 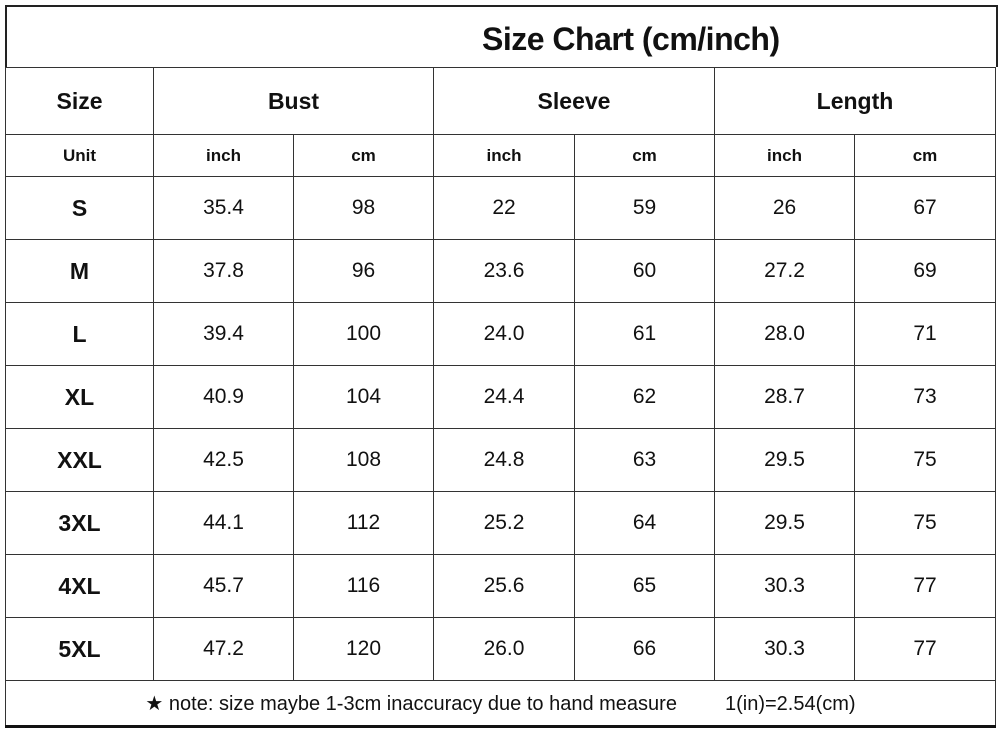 What do you see at coordinates (79, 101) in the screenshot?
I see `header-size: Size` at bounding box center [79, 101].